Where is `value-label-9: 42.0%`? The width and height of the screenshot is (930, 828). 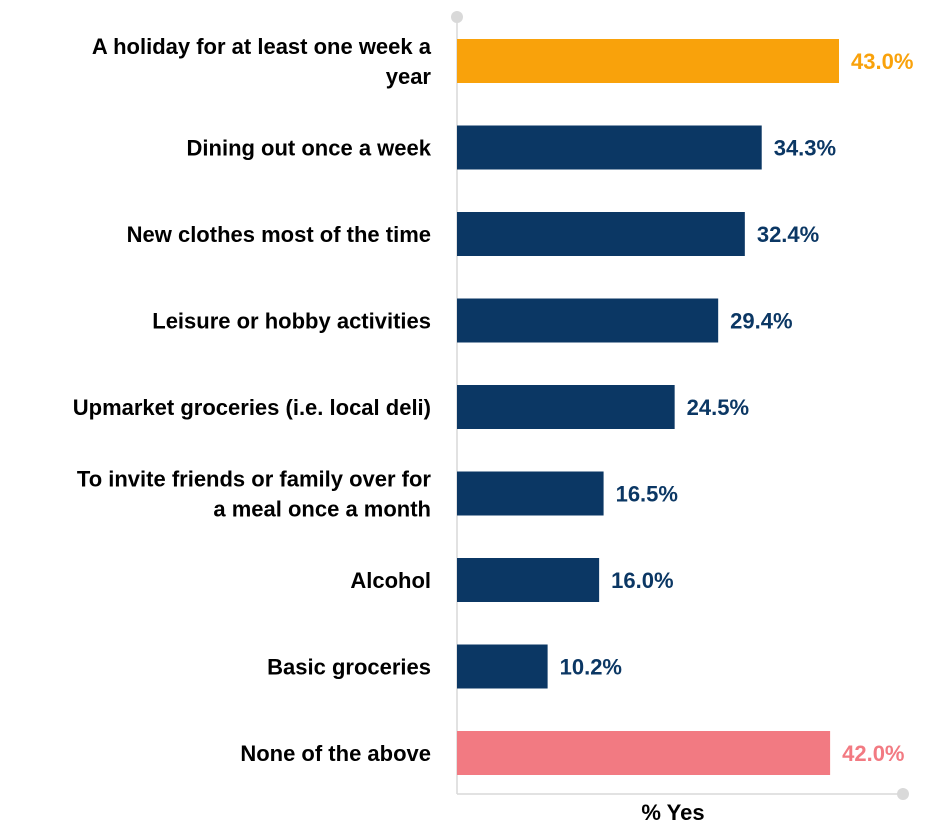 value-label-9: 42.0% is located at coordinates (873, 753).